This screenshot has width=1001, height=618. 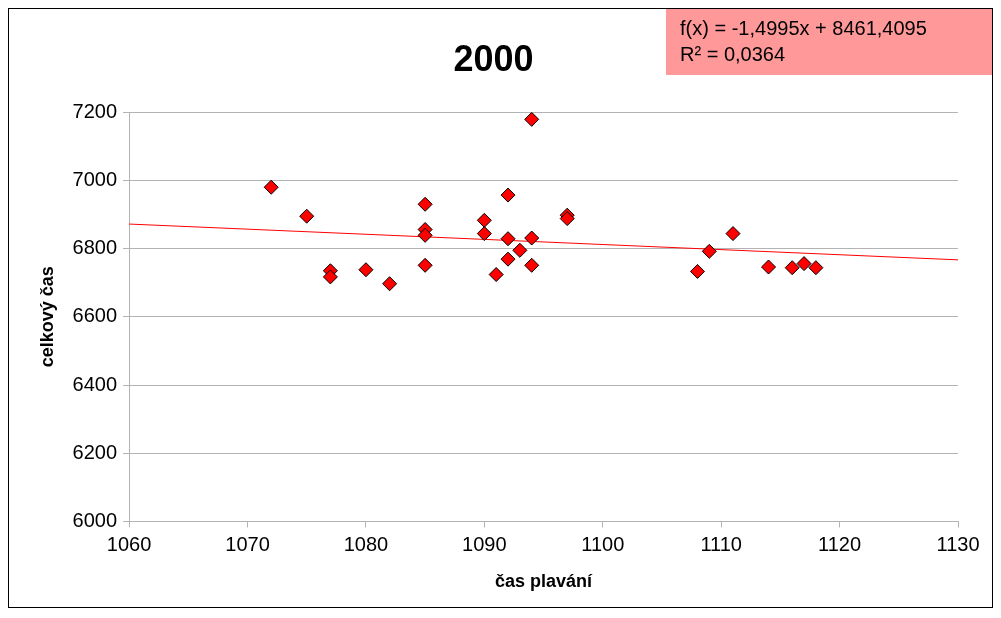 What do you see at coordinates (733, 54) in the screenshot?
I see `text: R² = 0,0364` at bounding box center [733, 54].